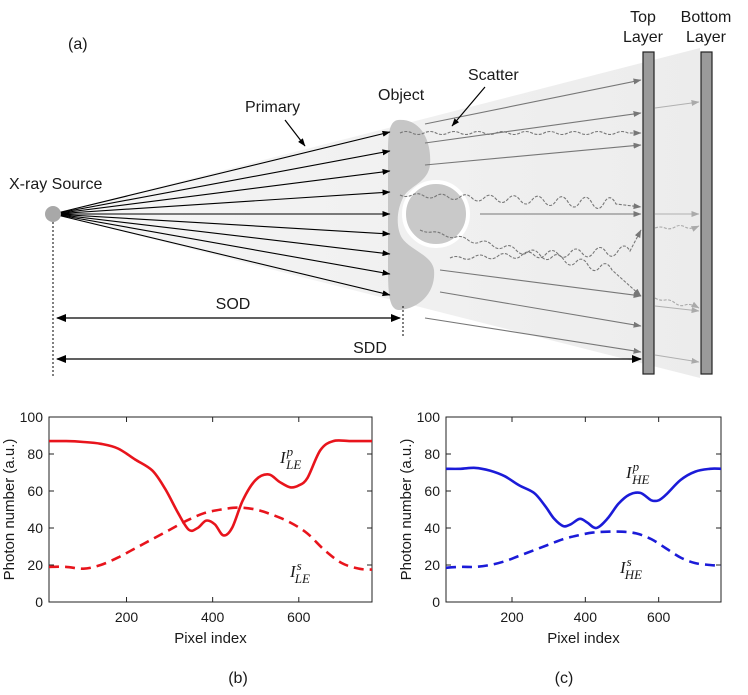 The height and width of the screenshot is (695, 748). What do you see at coordinates (78, 44) in the screenshot?
I see `panel-a-label: (a)` at bounding box center [78, 44].